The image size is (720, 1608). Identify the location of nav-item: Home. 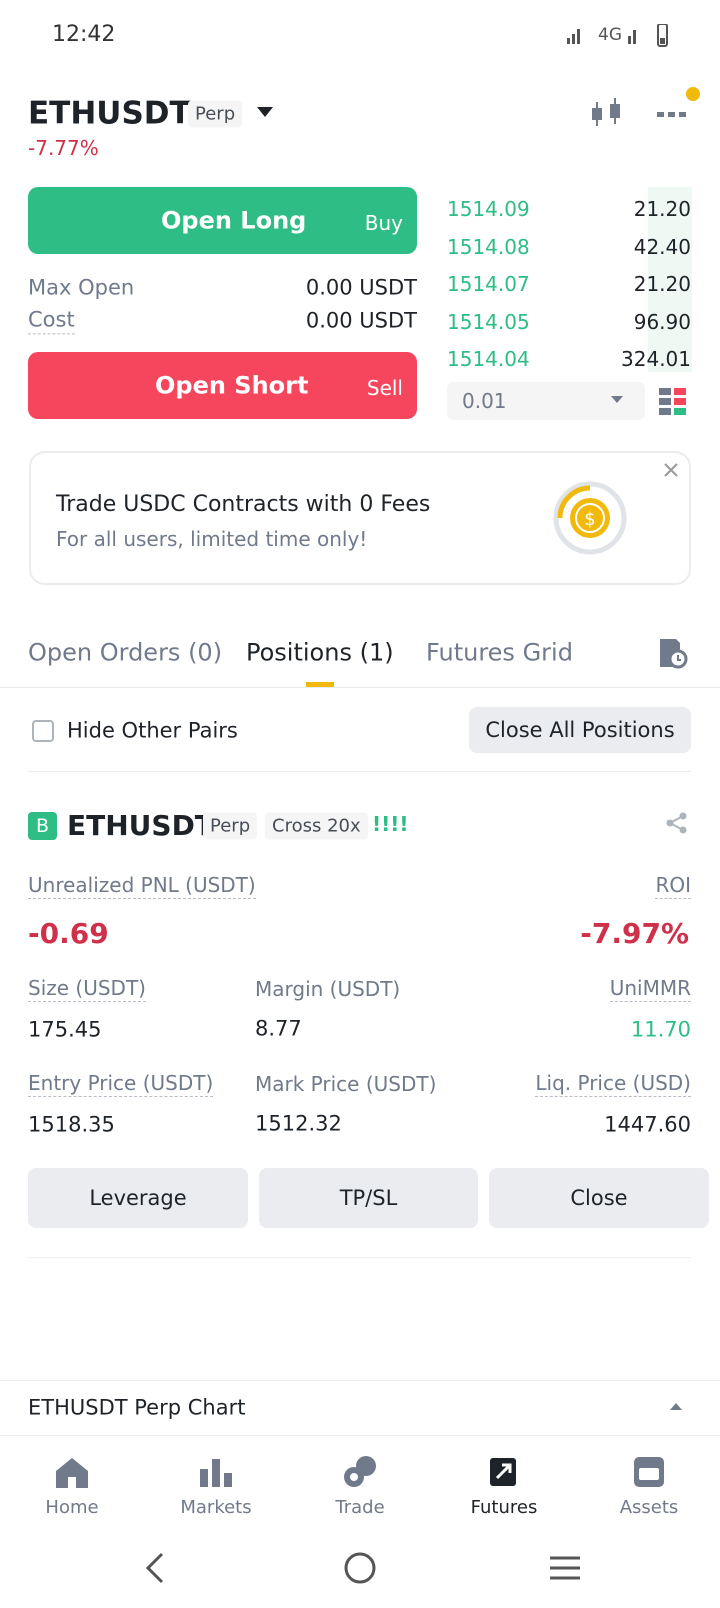
(72, 1508).